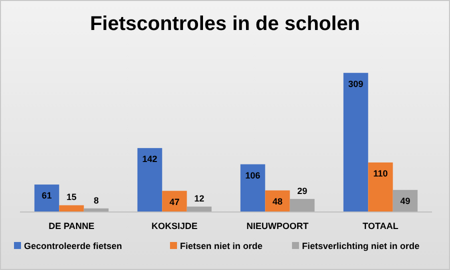  I want to click on data-label: 12, so click(199, 199).